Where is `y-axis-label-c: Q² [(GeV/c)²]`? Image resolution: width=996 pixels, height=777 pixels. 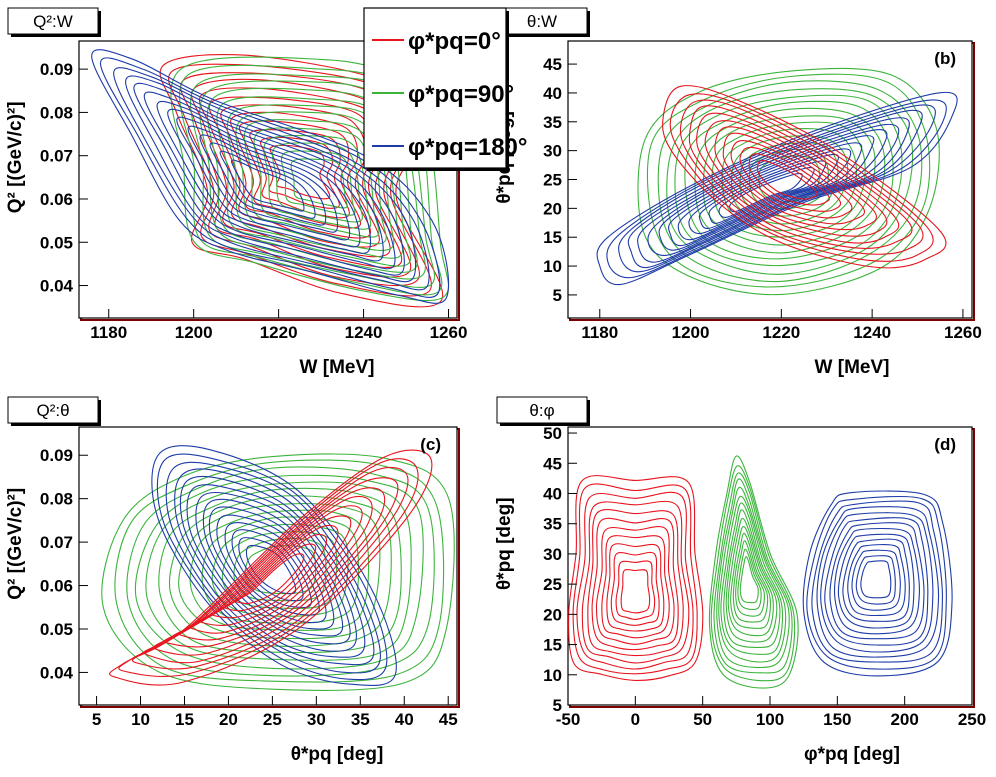 y-axis-label-c: Q² [(GeV/c)²] is located at coordinates (15, 544).